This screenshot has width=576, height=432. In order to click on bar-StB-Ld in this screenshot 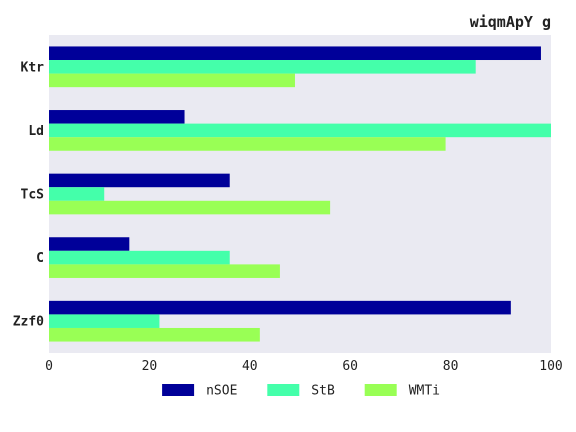, I will do `click(300, 130)`.